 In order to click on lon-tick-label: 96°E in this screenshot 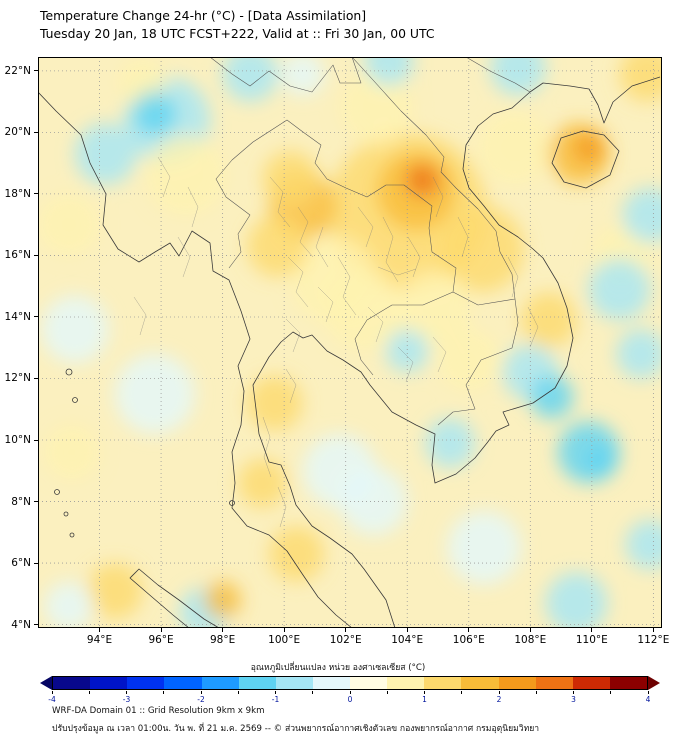, I will do `click(161, 640)`.